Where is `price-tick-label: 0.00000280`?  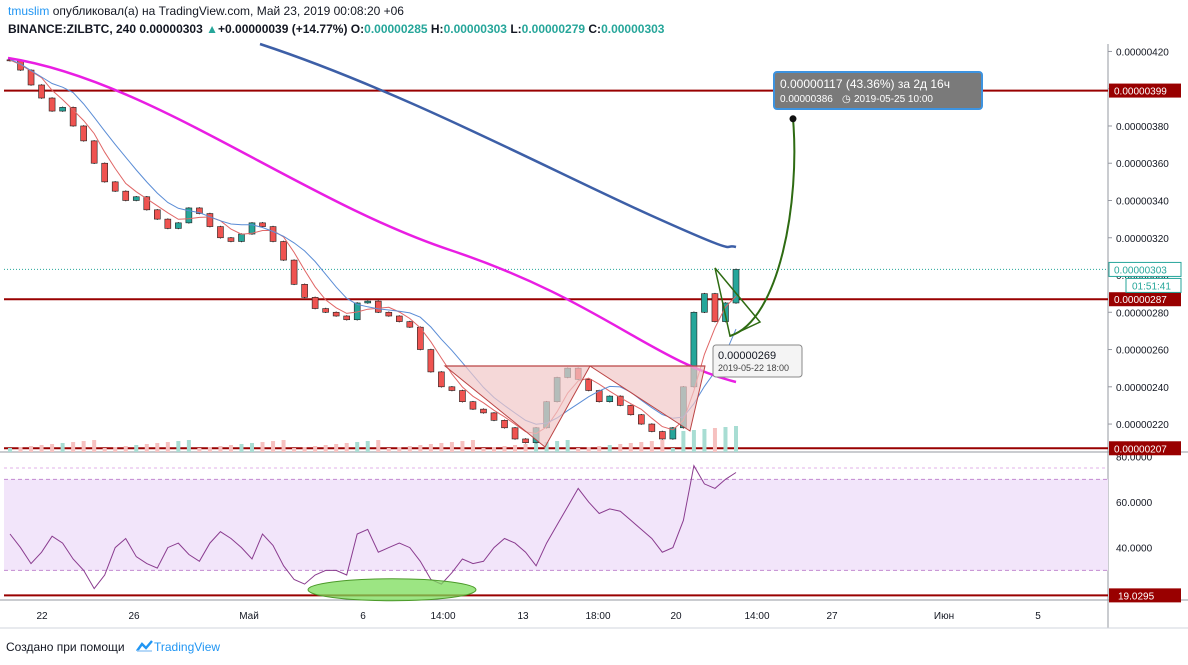 price-tick-label: 0.00000280 is located at coordinates (1142, 313).